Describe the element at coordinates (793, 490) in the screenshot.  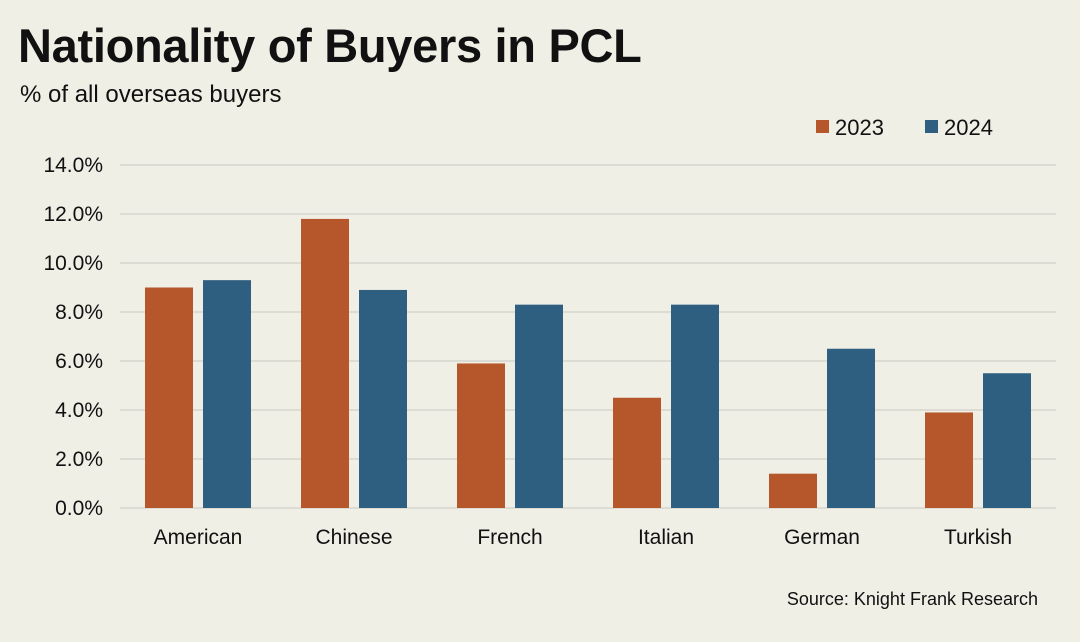
I see `bar-2023-german` at that location.